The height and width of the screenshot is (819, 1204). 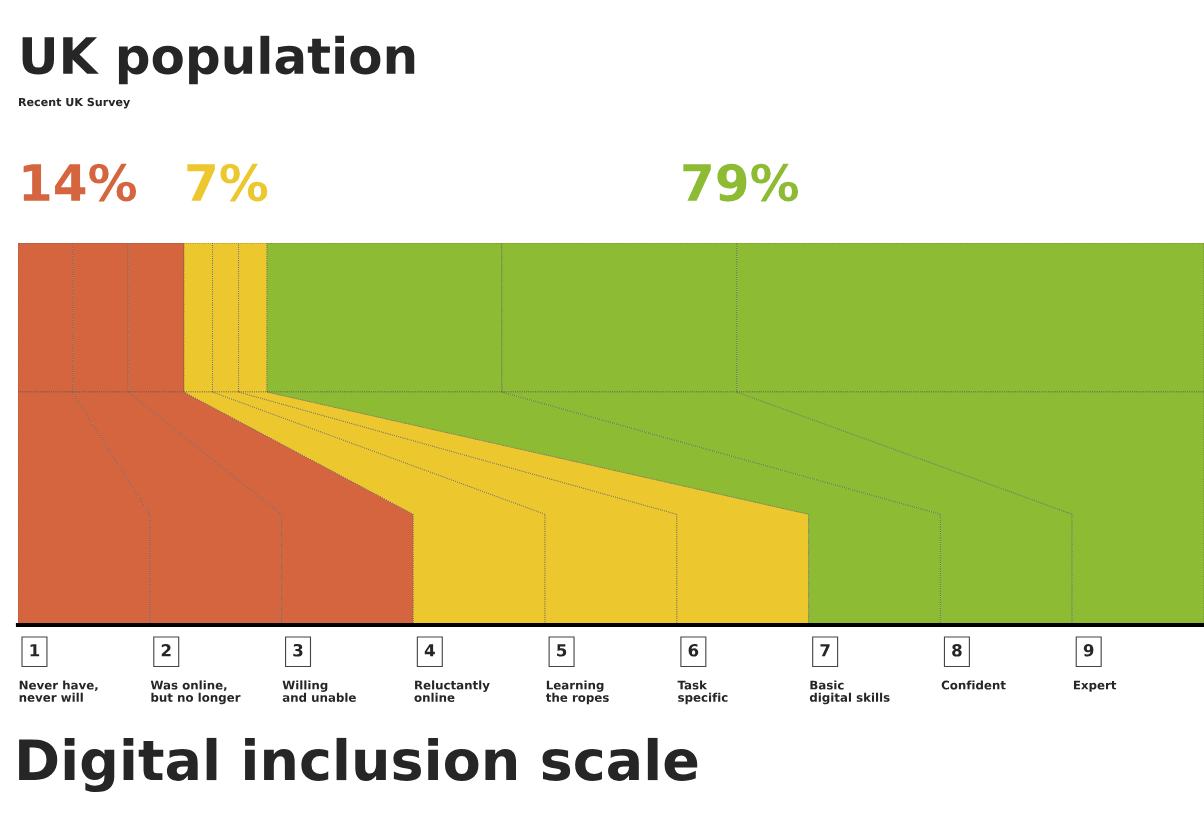 What do you see at coordinates (58, 691) in the screenshot?
I see `text: Never have, never will` at bounding box center [58, 691].